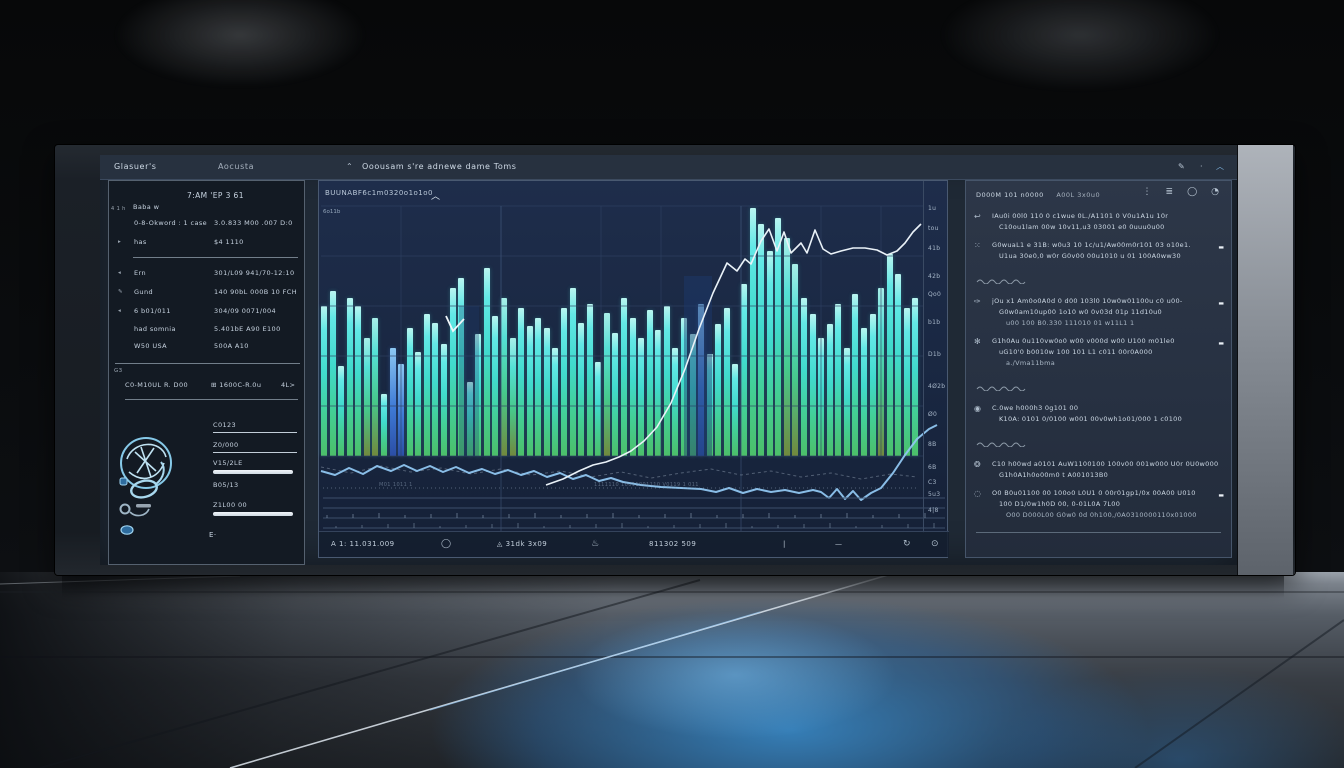  What do you see at coordinates (1169, 192) in the screenshot?
I see `list-icon: ≣` at bounding box center [1169, 192].